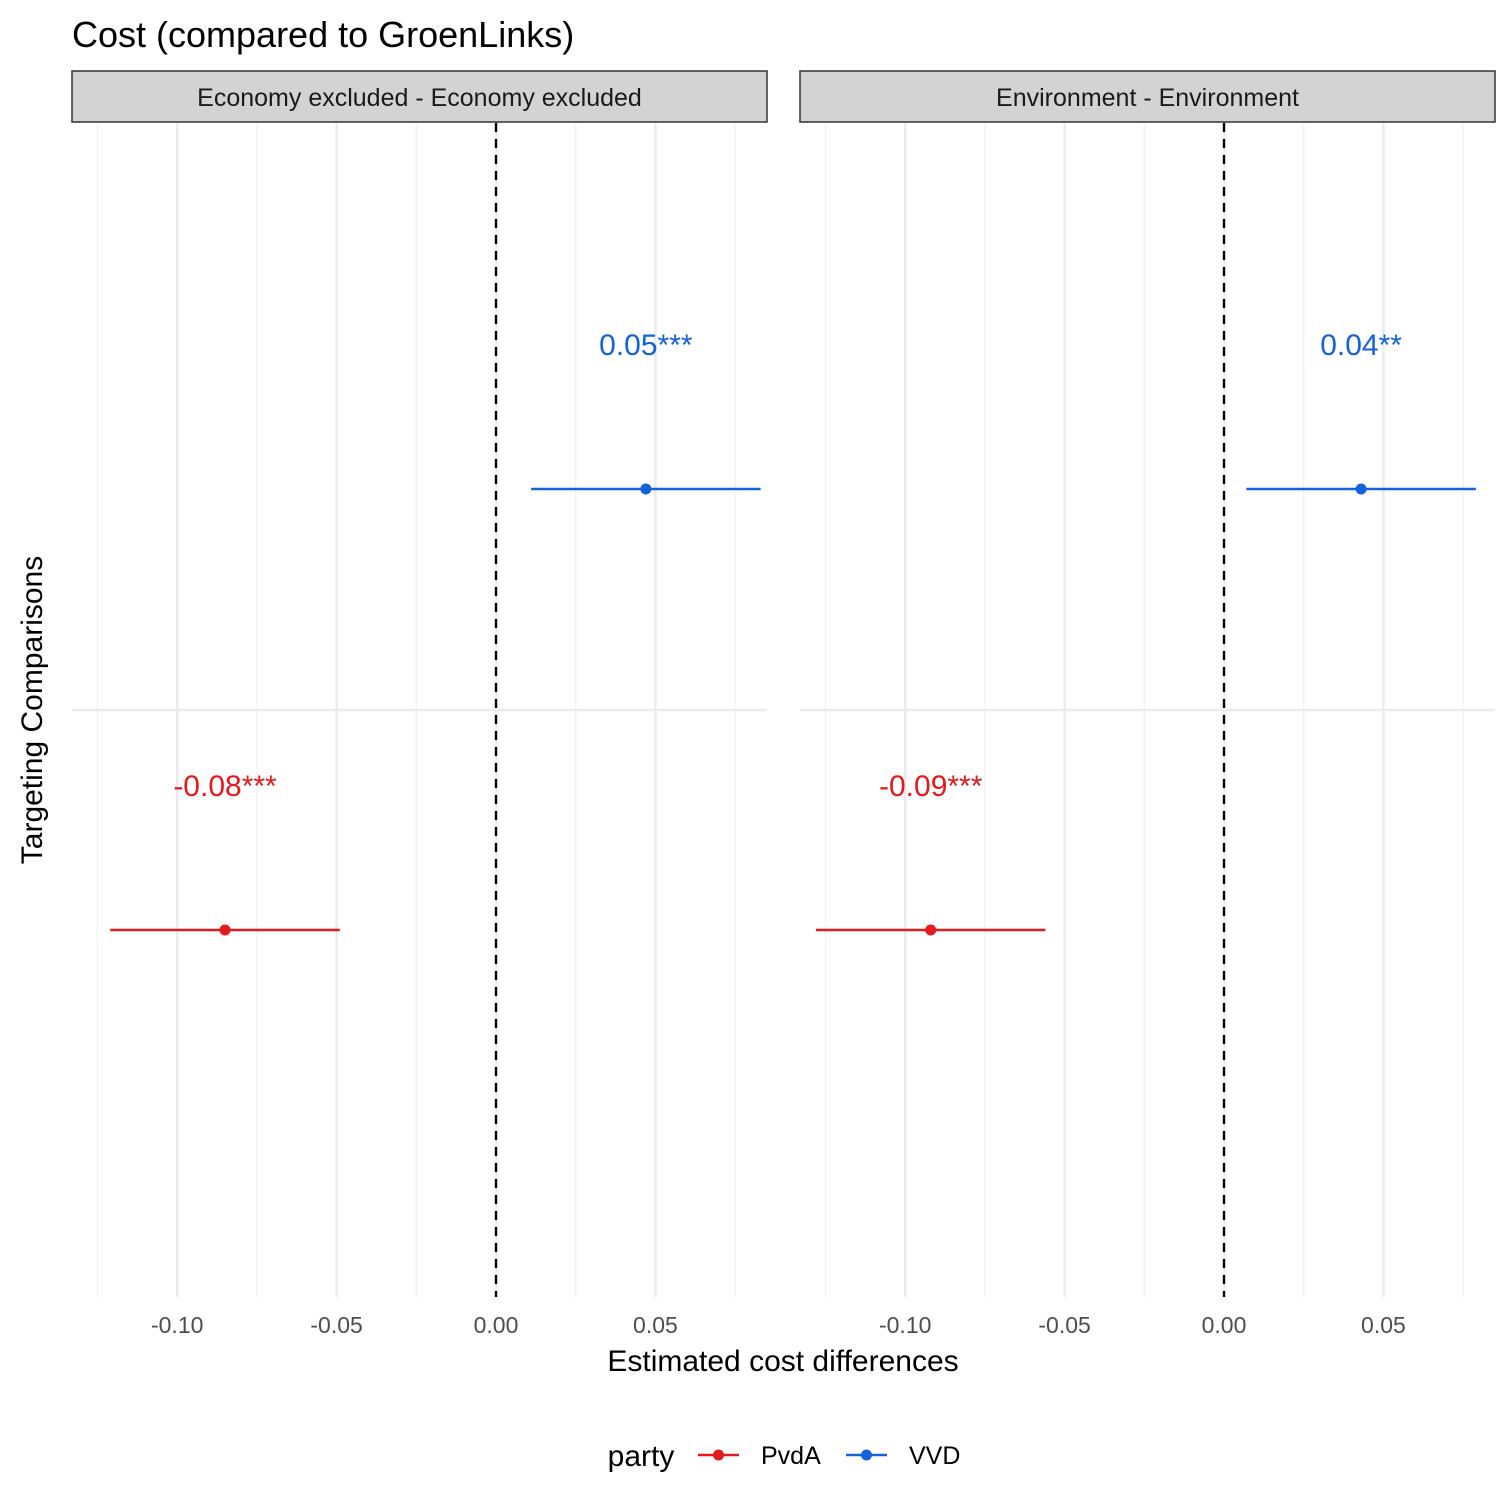 The height and width of the screenshot is (1512, 1512). Describe the element at coordinates (718, 1455) in the screenshot. I see `legend-key-point-pvda` at that location.